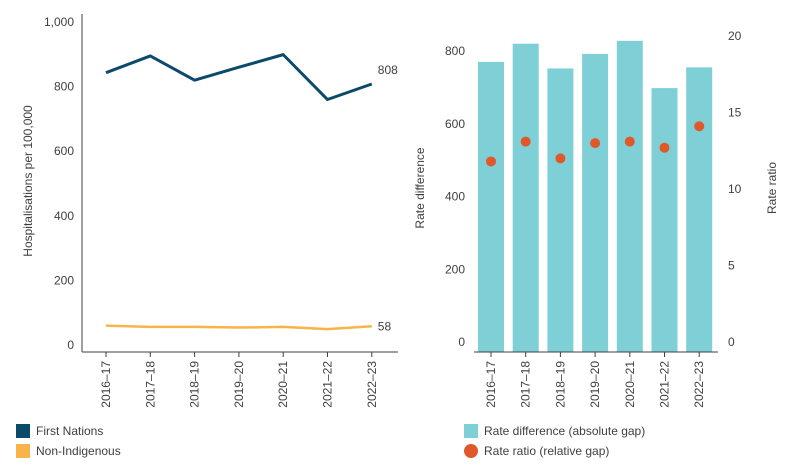  I want to click on chart1-xtick-label: 2019–20, so click(239, 384).